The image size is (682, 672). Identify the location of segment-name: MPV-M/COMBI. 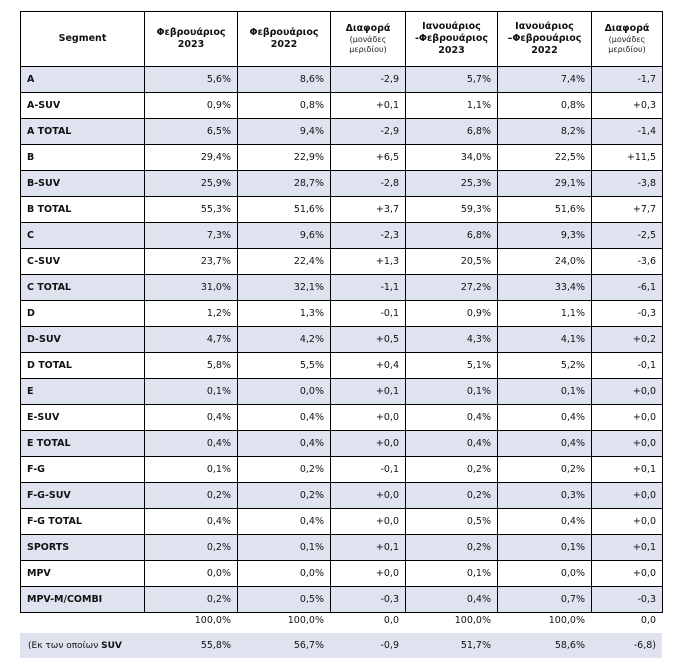
(82, 599).